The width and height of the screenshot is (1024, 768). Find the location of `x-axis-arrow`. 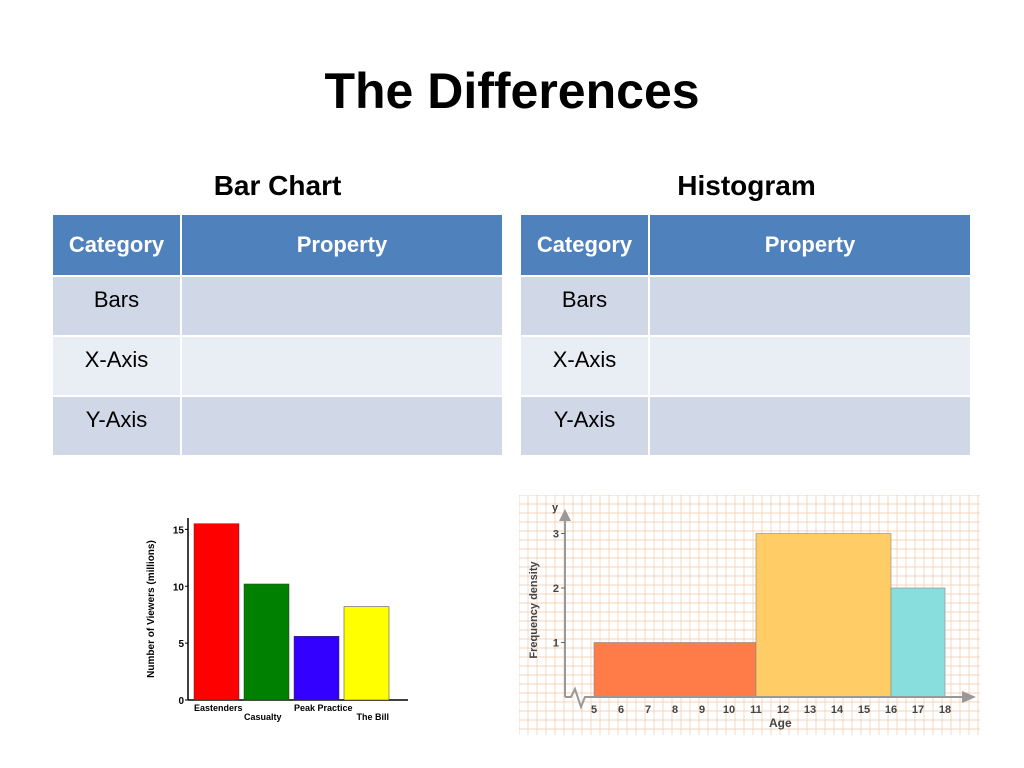

x-axis-arrow is located at coordinates (969, 697).